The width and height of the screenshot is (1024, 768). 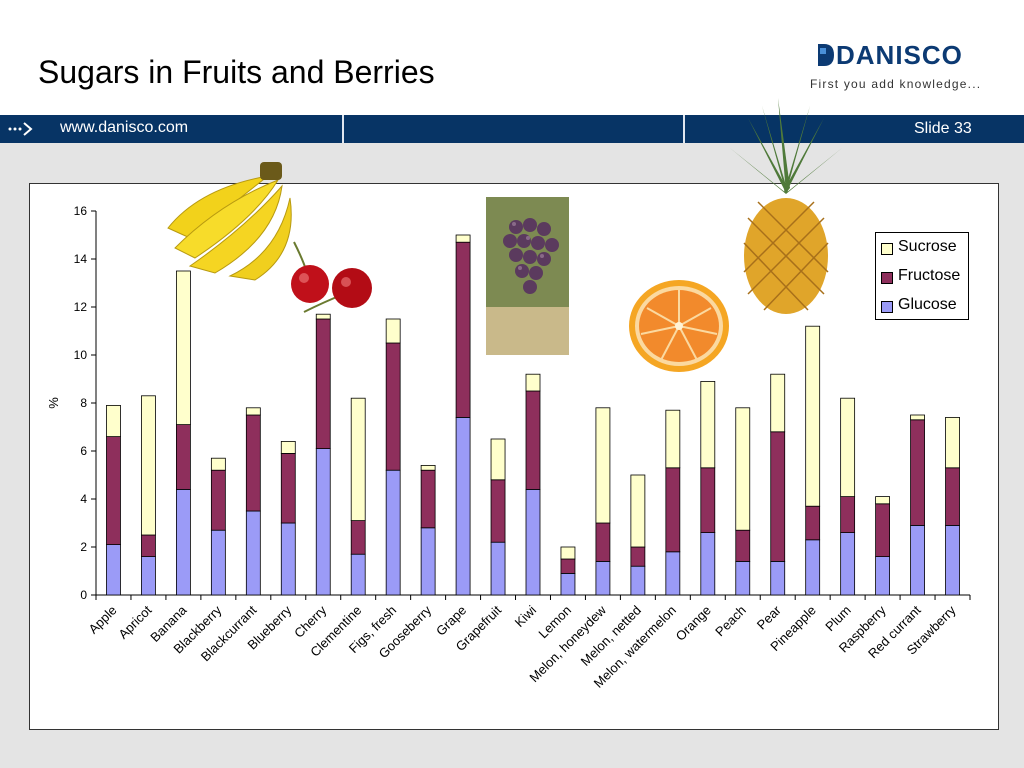 I want to click on slide-number: Slide 33, so click(x=943, y=128).